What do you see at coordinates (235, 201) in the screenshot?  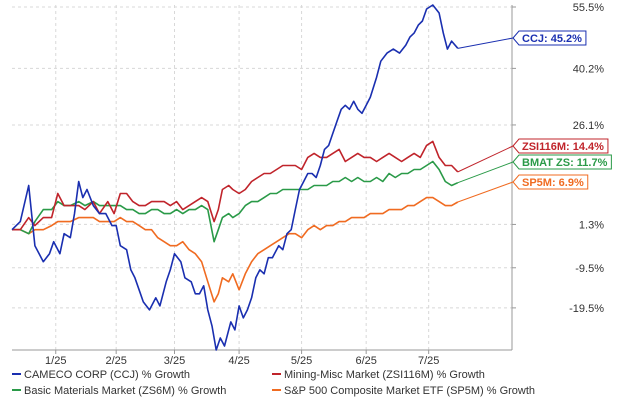 I see `series-line-bmat-zs` at bounding box center [235, 201].